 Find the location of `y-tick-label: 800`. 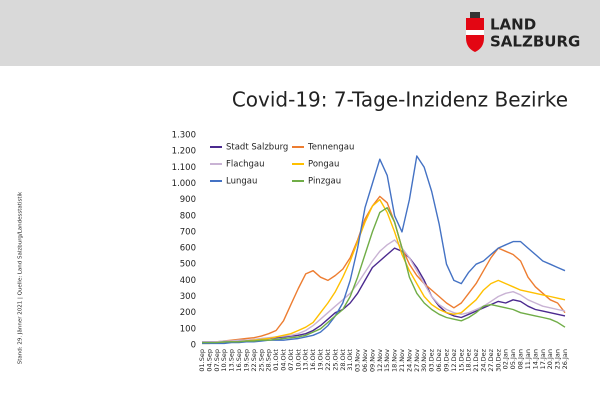

y-tick-label: 800 is located at coordinates (188, 216).